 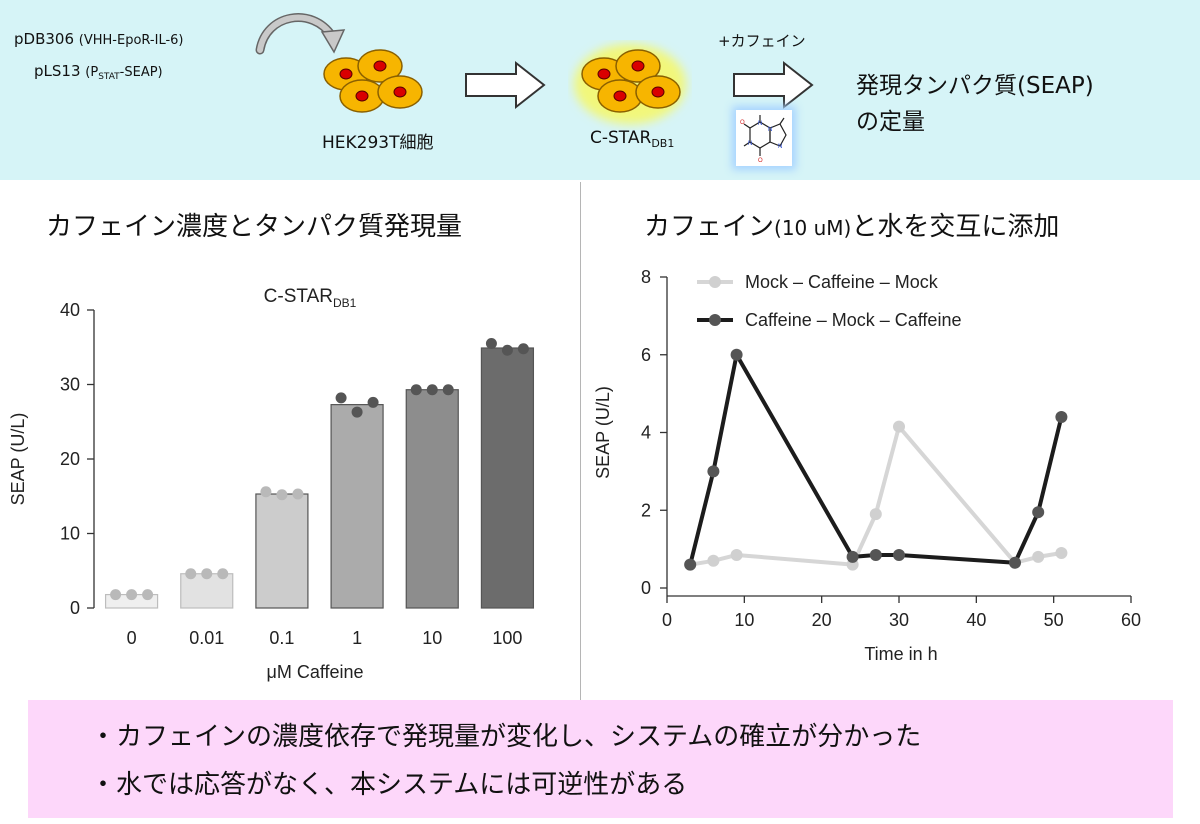 I want to click on transfection-arrow-icon, so click(x=300, y=34).